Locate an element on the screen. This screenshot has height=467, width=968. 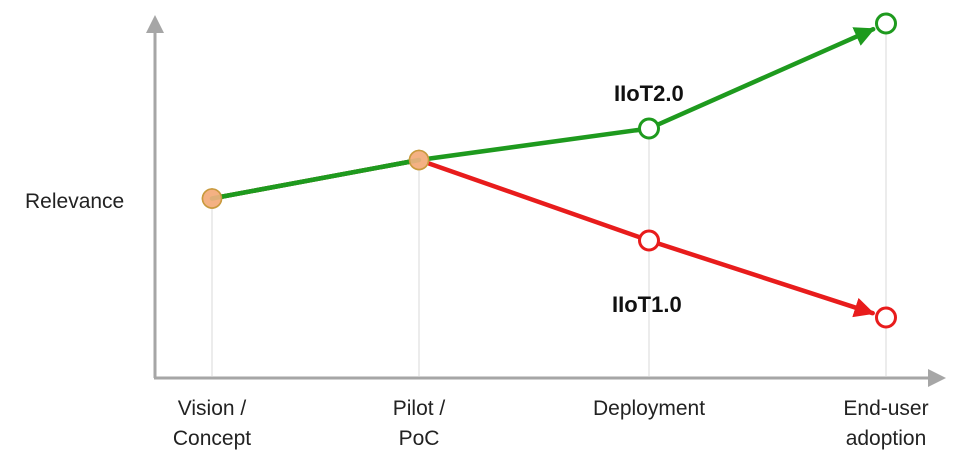
series-labels: IIoT1.0 IIoT2.0 is located at coordinates (648, 199).